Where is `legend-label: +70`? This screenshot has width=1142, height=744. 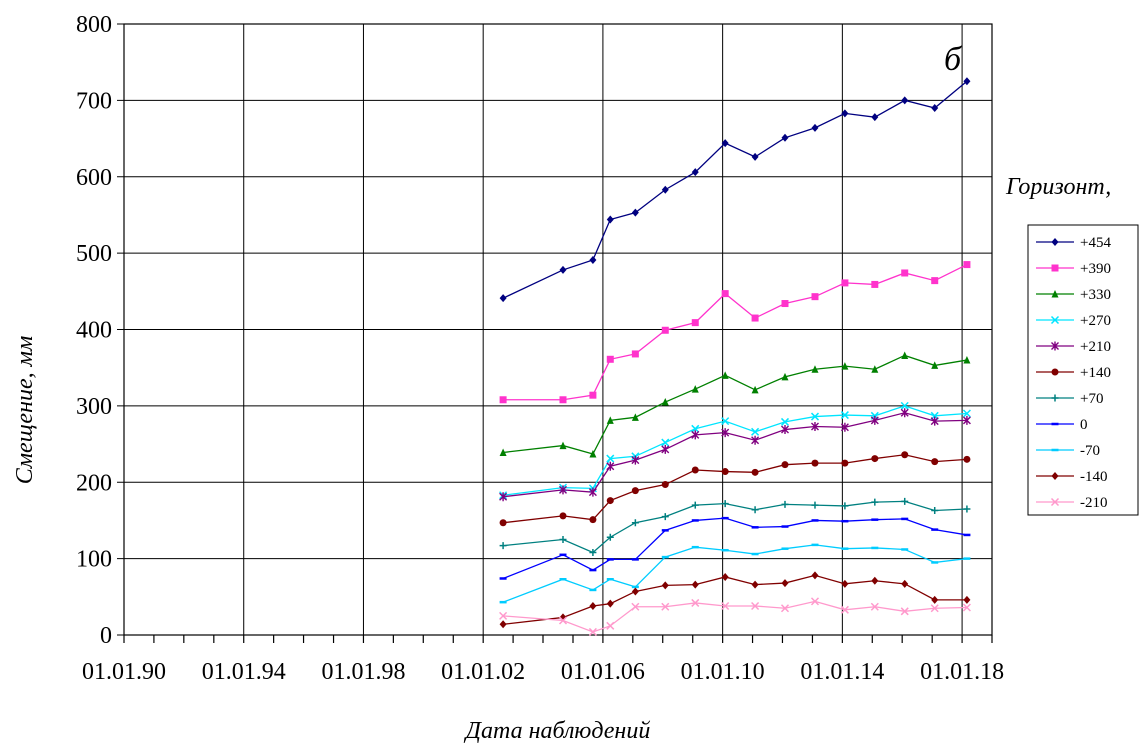 legend-label: +70 is located at coordinates (1091, 399).